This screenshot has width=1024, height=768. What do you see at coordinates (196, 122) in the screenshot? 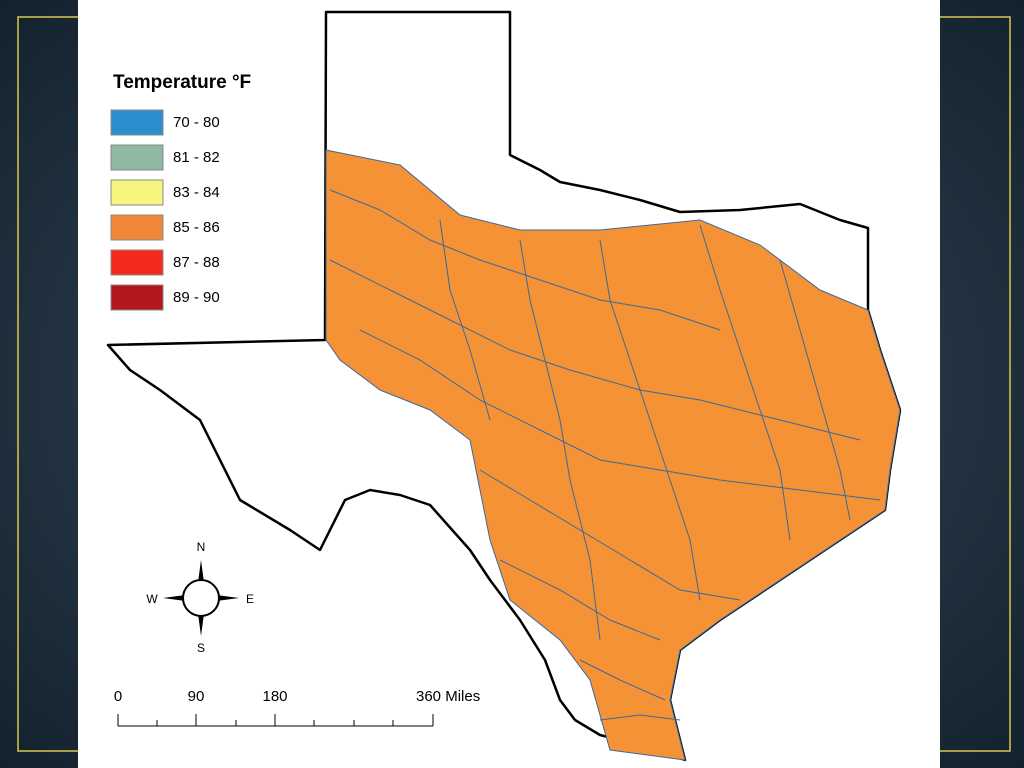
I see `legend-label: 70 - 80` at bounding box center [196, 122].